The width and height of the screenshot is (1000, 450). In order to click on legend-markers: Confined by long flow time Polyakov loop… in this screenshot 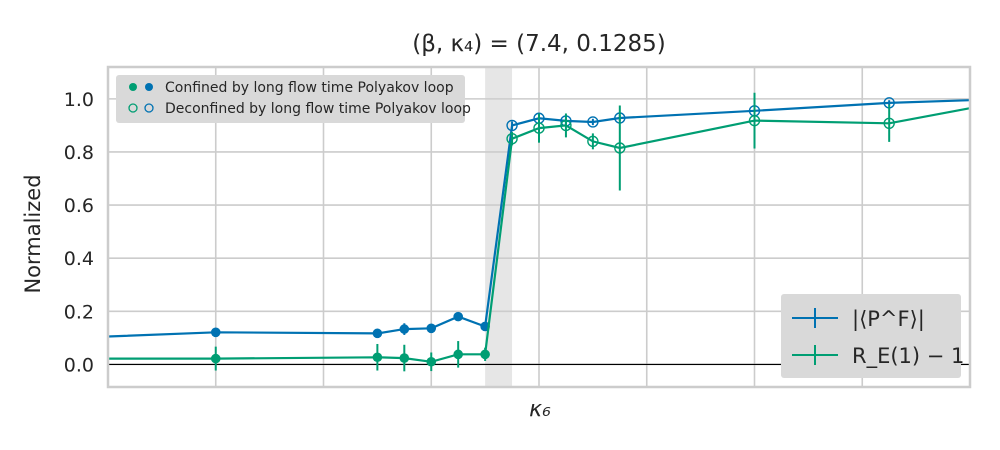, I will do `click(293, 99)`.